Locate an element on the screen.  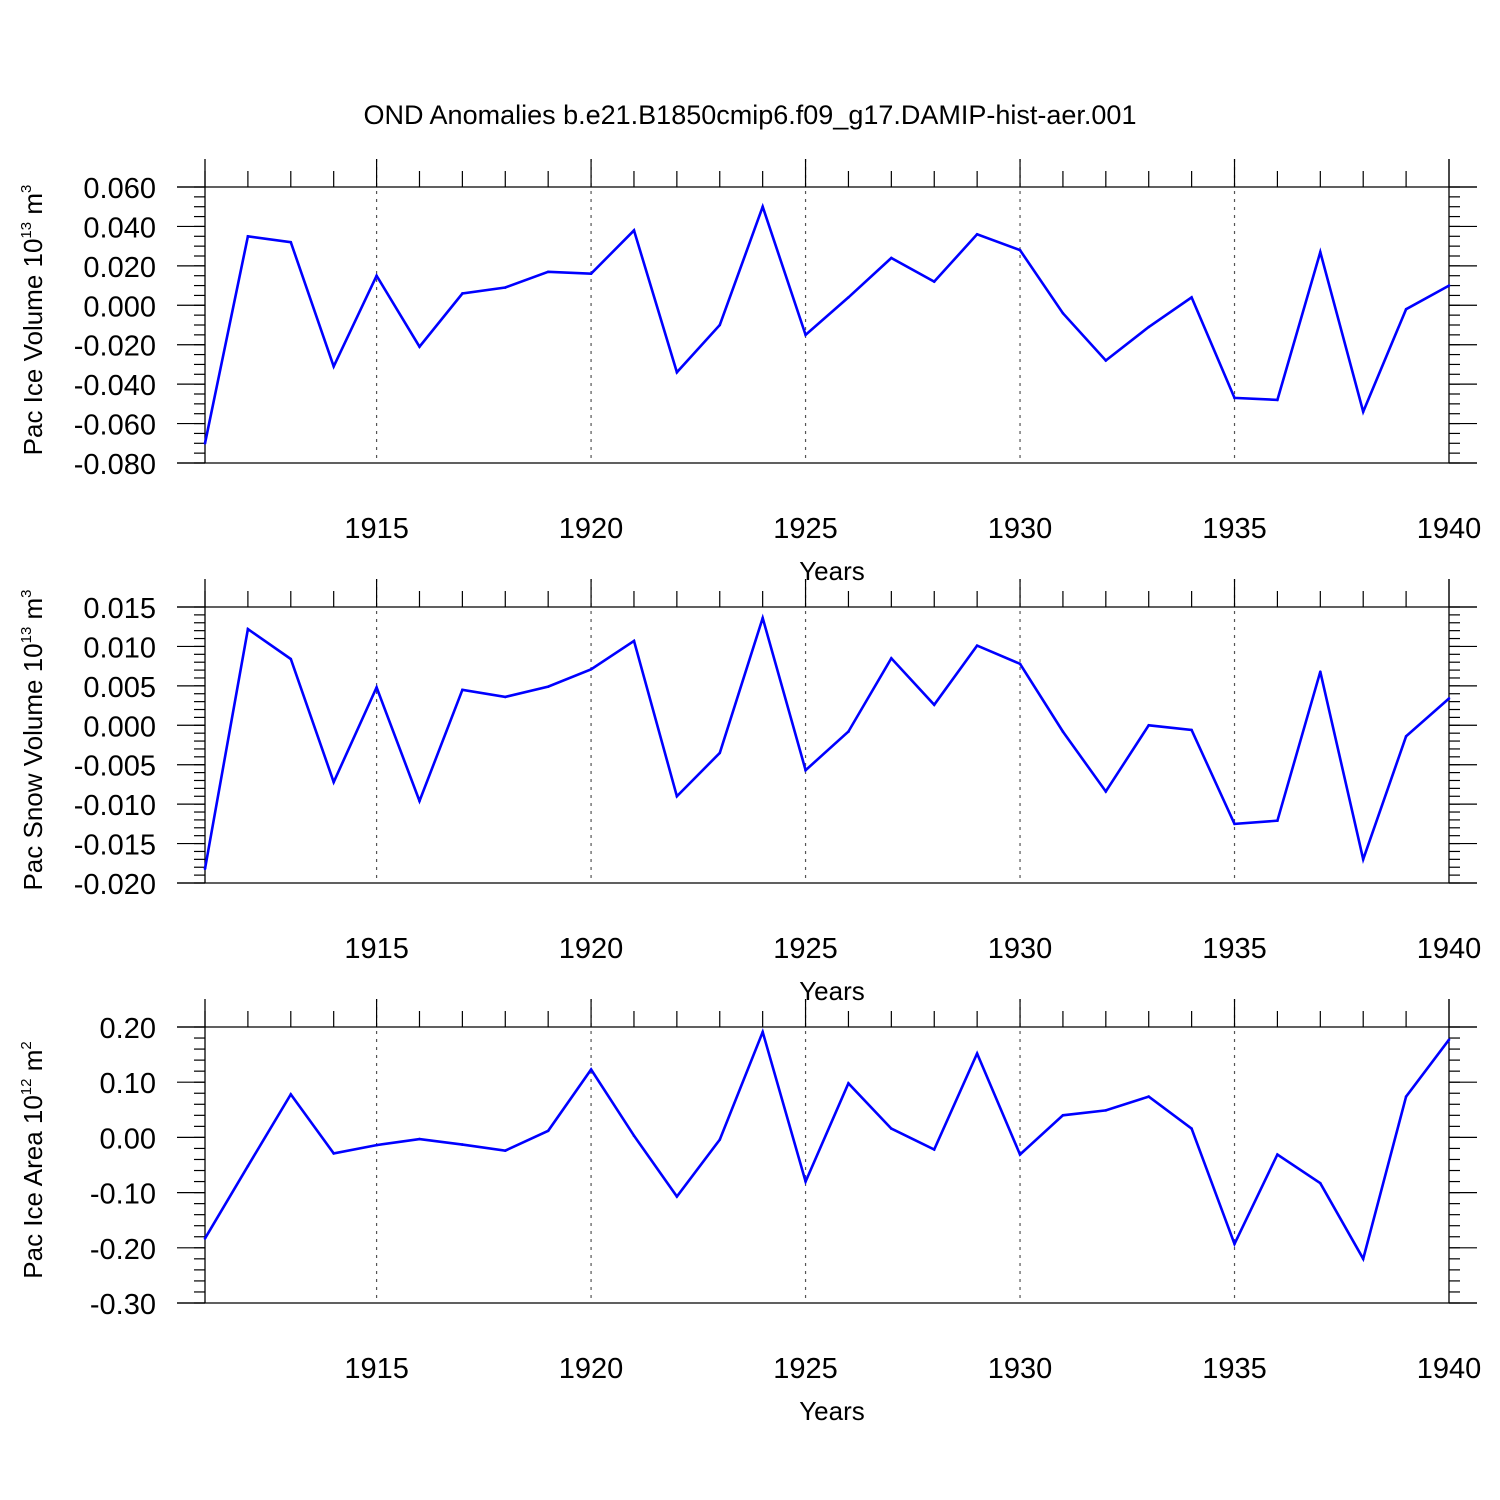
y-axis-label-superscript: 3 is located at coordinates (26, 593).